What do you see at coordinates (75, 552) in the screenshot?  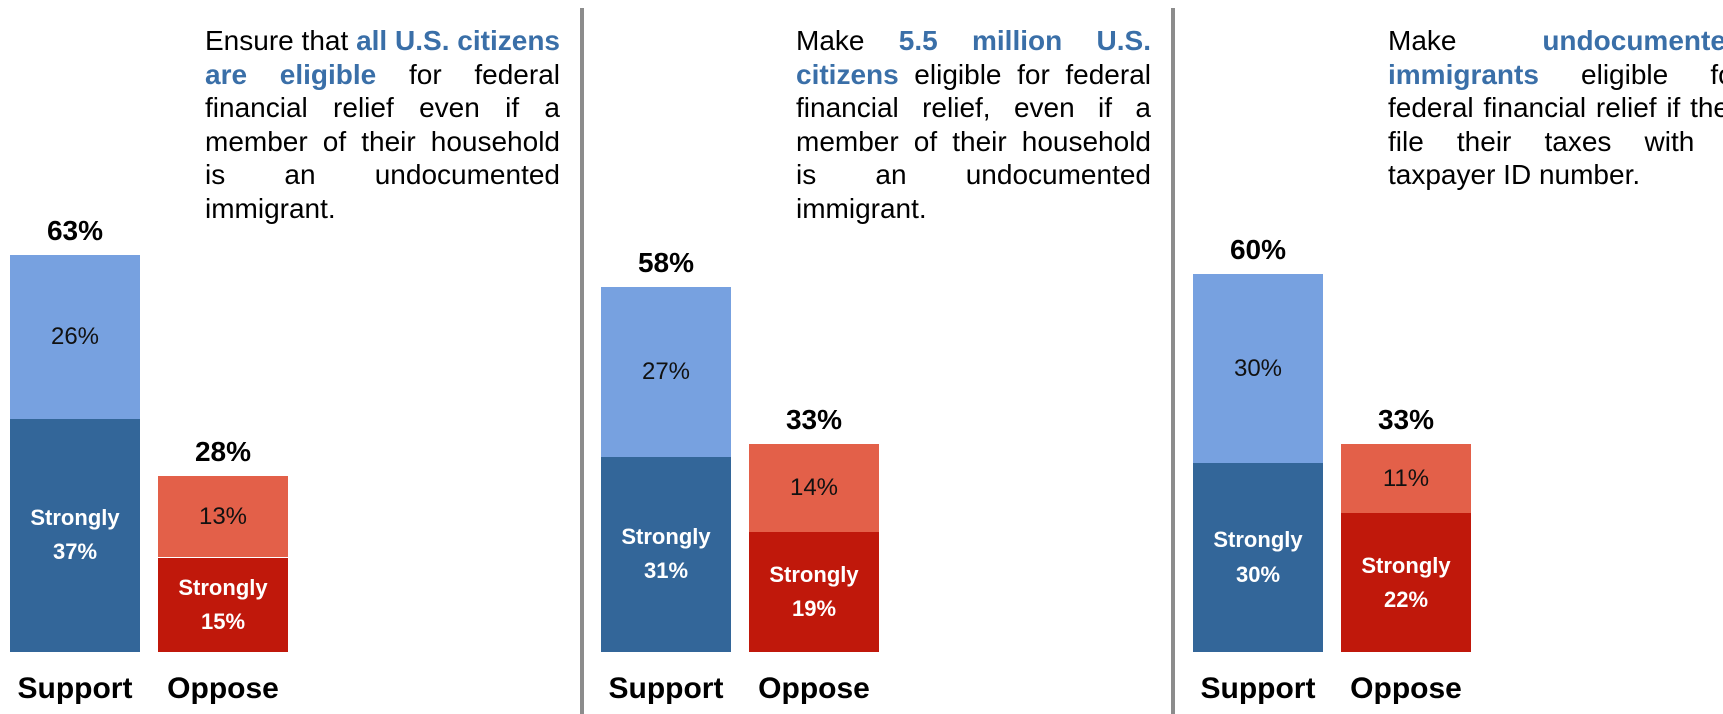 I see `strongly-value-label: 37%` at bounding box center [75, 552].